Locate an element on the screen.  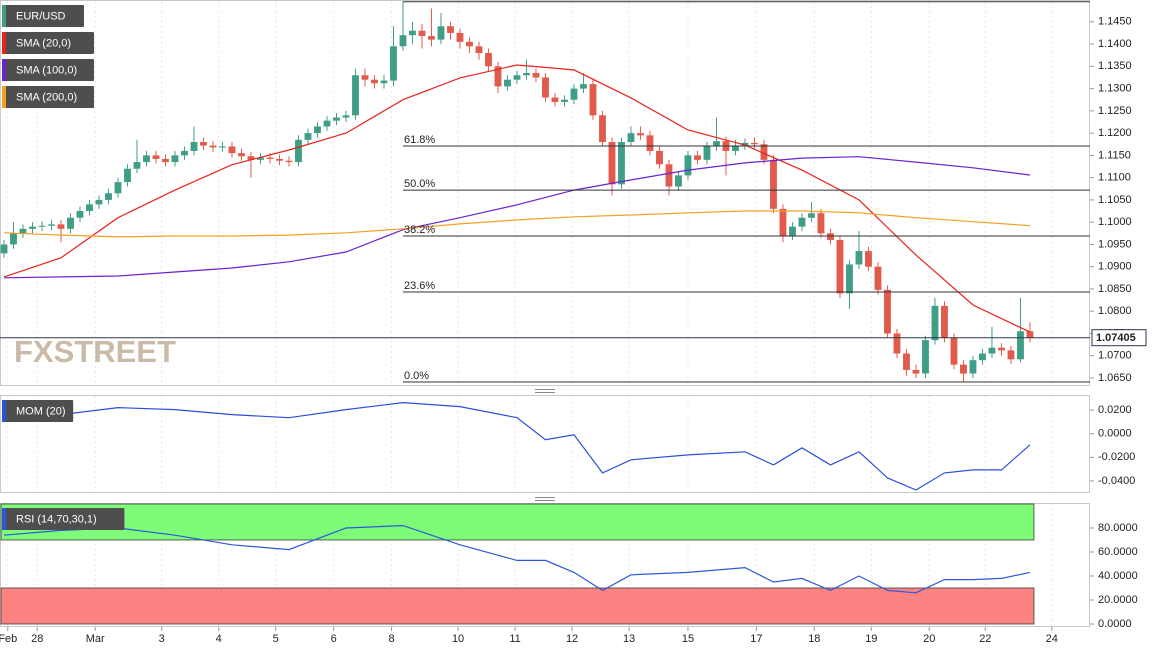
y-tick-label: 1.1250 is located at coordinates (1115, 111).